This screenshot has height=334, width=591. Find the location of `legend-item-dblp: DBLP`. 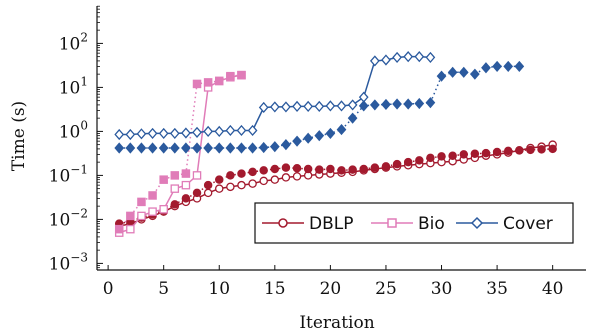

legend-item-dblp: DBLP is located at coordinates (307, 224).